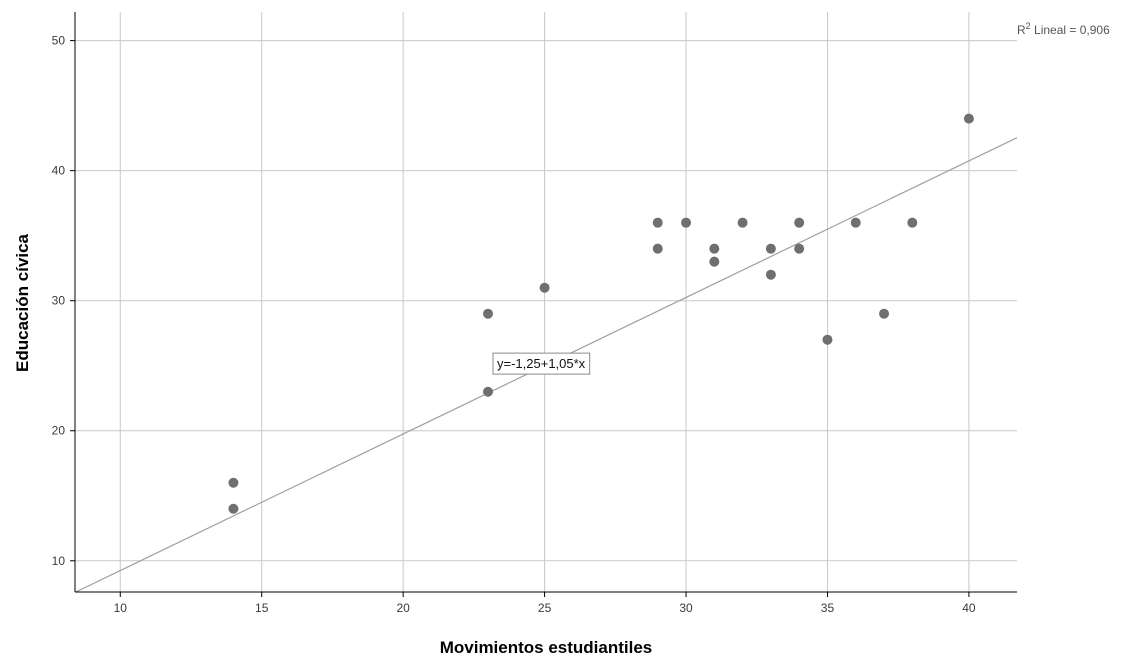  I want to click on equation-label: y=-1,25+1,05*x, so click(541, 363).